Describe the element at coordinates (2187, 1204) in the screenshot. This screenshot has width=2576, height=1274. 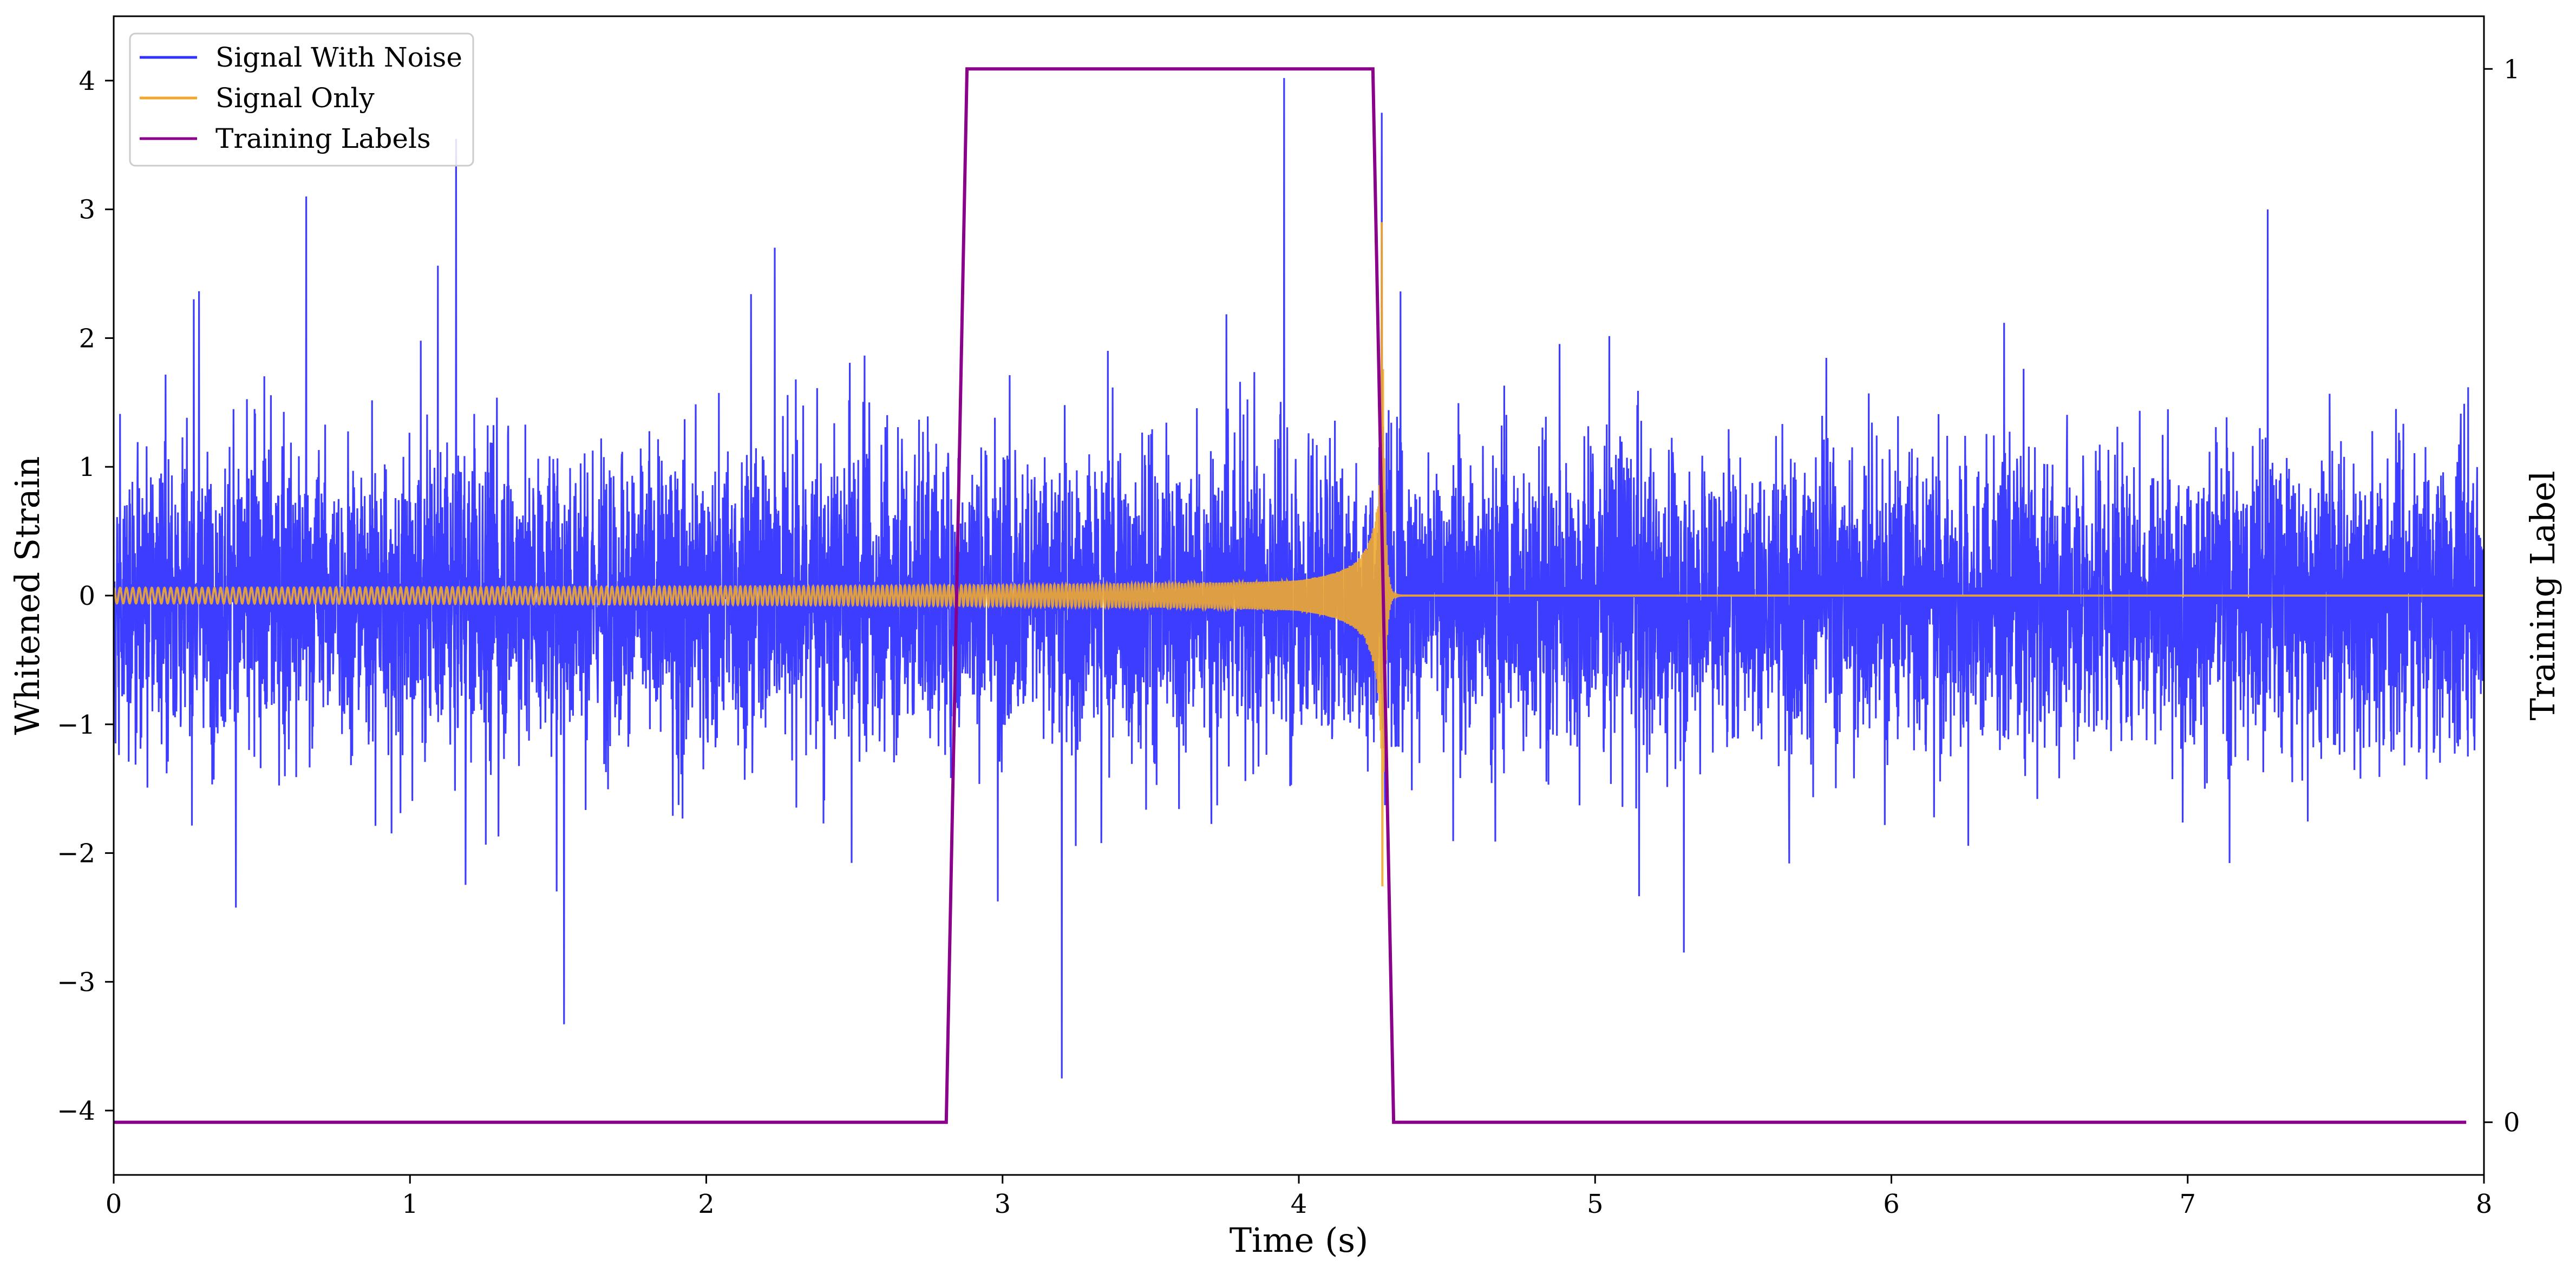
I see `x-tick-label: 7` at that location.